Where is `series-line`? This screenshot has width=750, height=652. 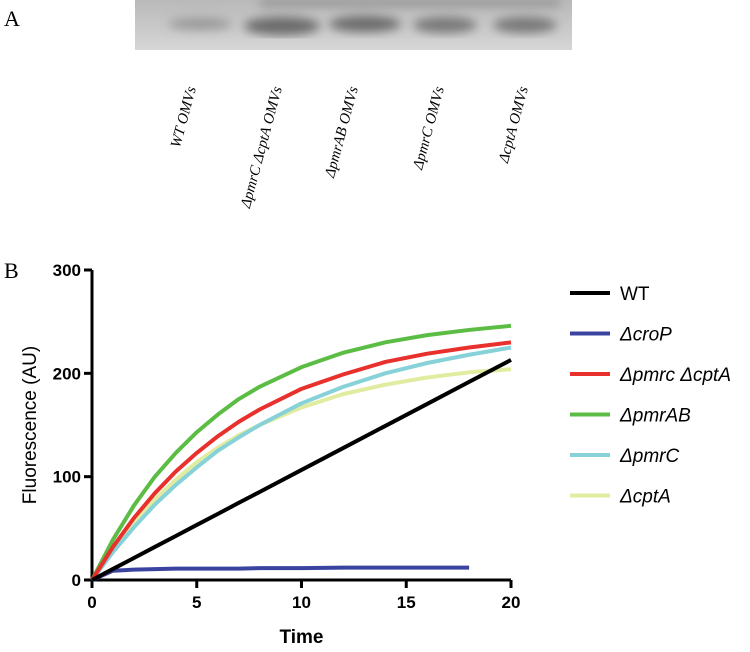 series-line is located at coordinates (280, 573).